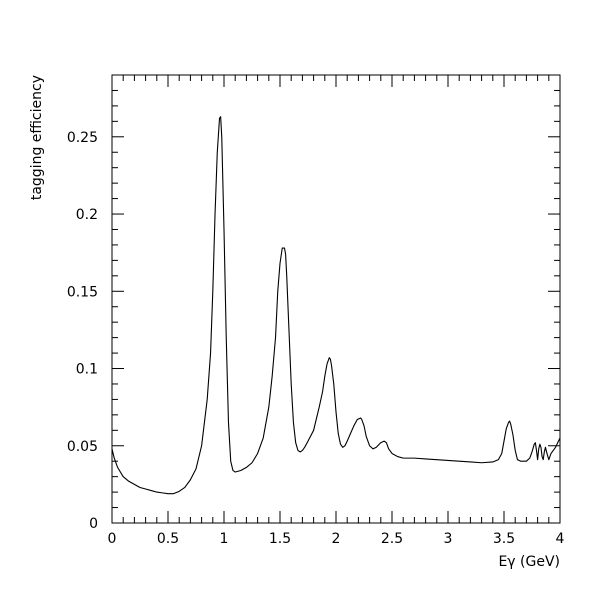 This screenshot has width=600, height=600. What do you see at coordinates (392, 539) in the screenshot?
I see `x-tick-label: 2.5` at bounding box center [392, 539].